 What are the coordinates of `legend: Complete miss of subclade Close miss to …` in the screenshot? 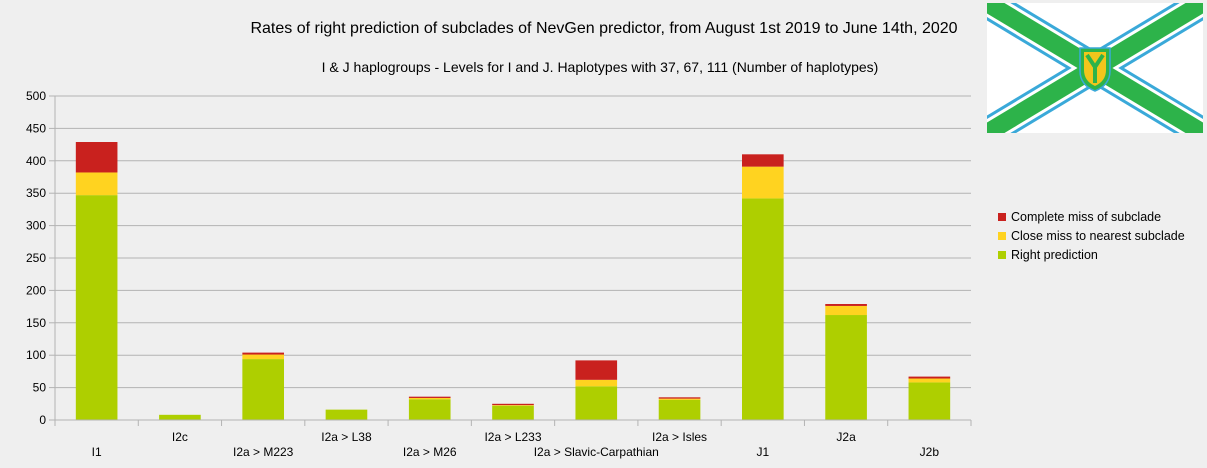 It's located at (1091, 235).